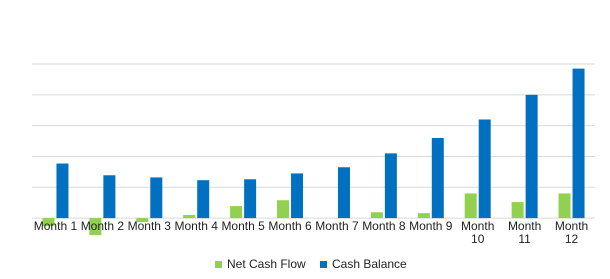 The width and height of the screenshot is (610, 279). Describe the element at coordinates (149, 226) in the screenshot. I see `x-tick-label: Month 3` at that location.